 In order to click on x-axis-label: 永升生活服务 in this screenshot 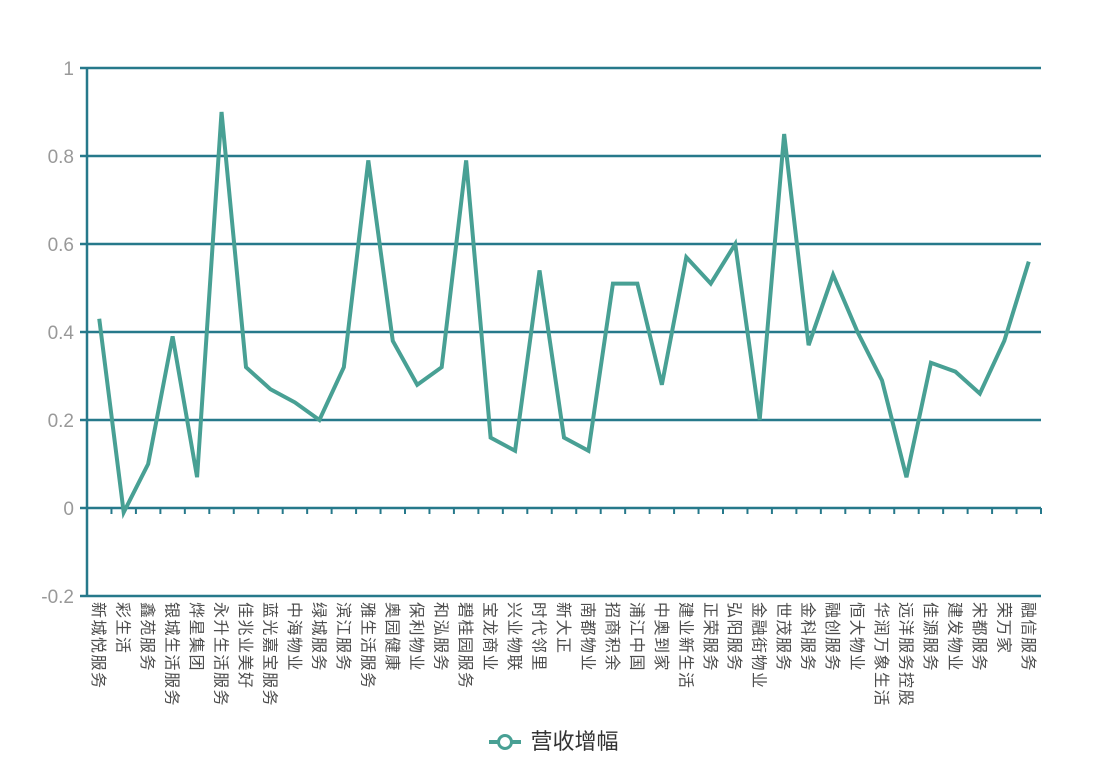, I will do `click(221, 654)`.